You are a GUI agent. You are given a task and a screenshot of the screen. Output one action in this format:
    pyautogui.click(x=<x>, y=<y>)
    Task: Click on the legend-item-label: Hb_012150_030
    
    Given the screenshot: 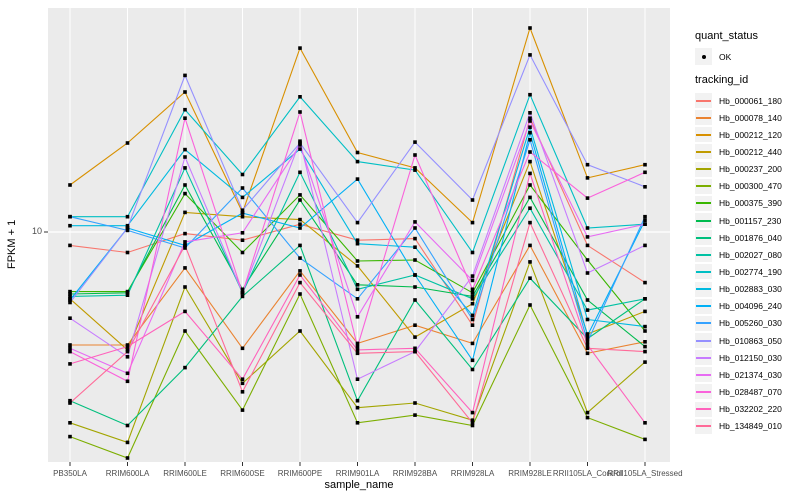 What is the action you would take?
    pyautogui.click(x=750, y=357)
    